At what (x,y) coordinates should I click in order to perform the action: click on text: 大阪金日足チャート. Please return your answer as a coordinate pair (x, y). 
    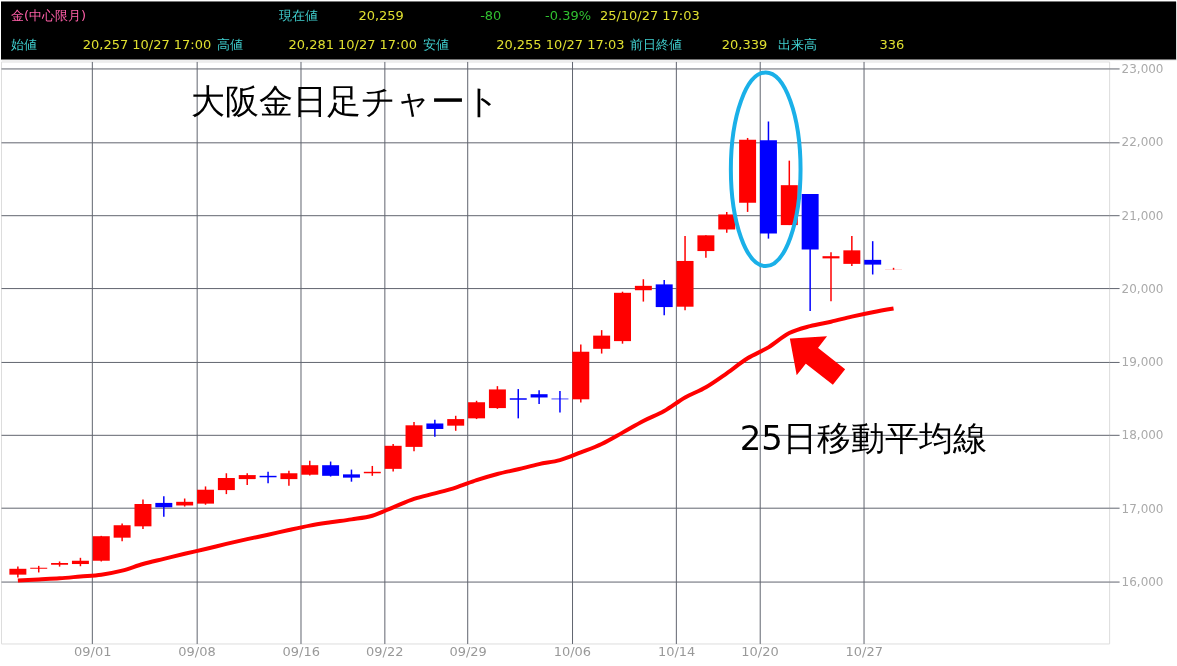
    Looking at the image, I should click on (345, 101).